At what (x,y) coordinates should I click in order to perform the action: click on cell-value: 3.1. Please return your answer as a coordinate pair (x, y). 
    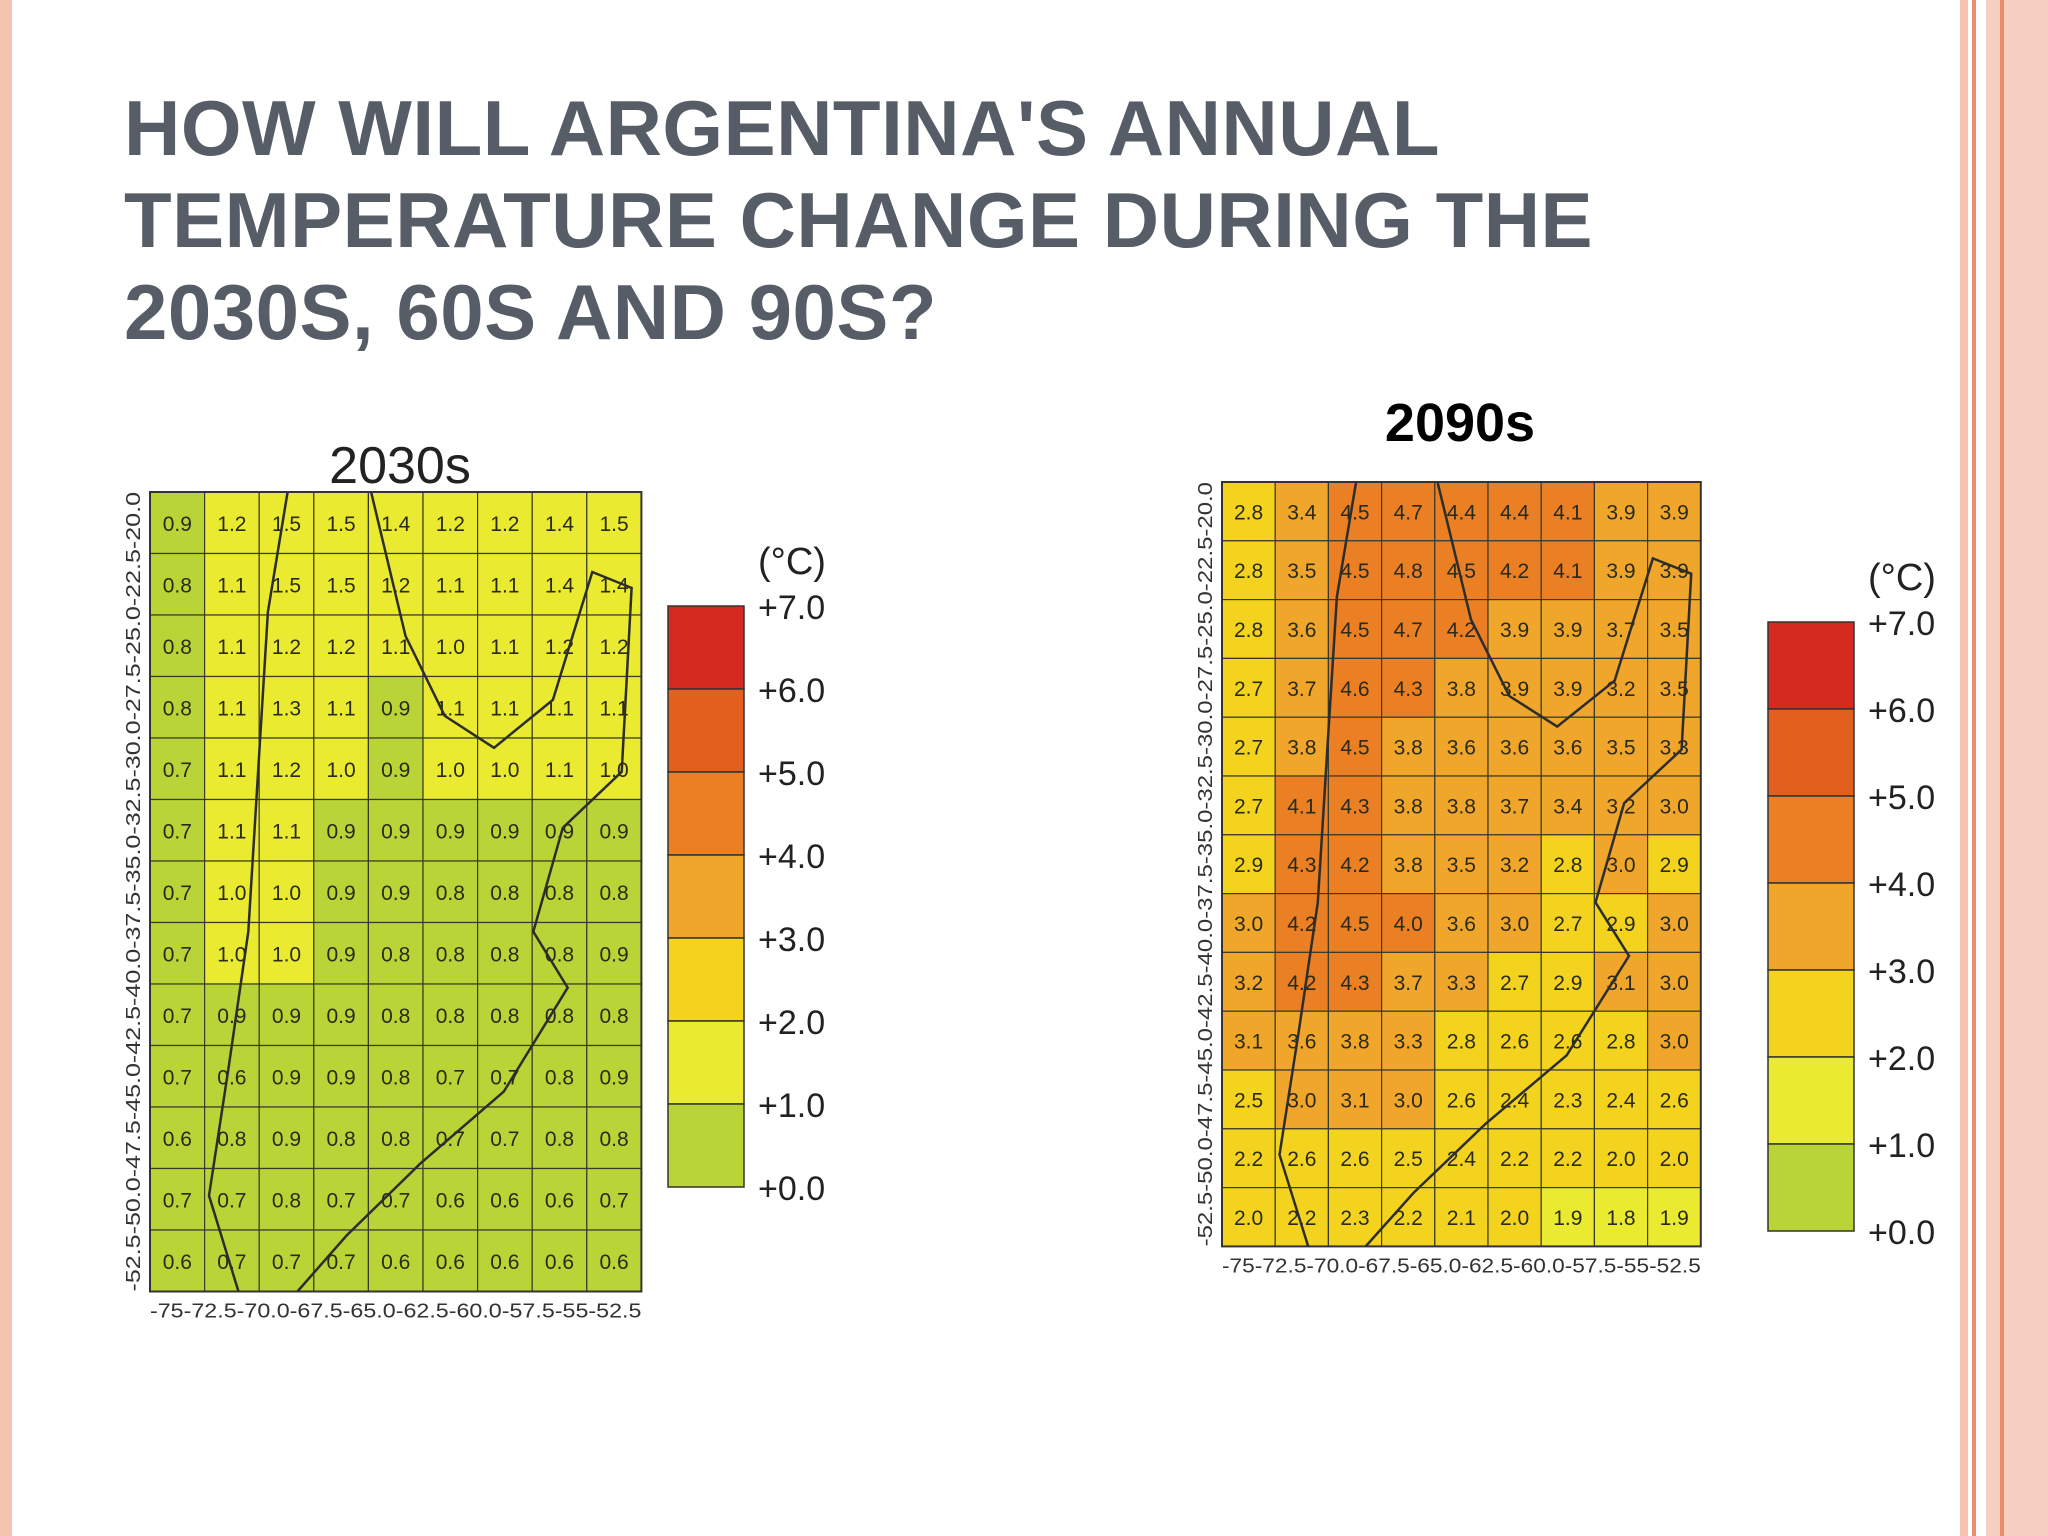
    Looking at the image, I should click on (1248, 1042).